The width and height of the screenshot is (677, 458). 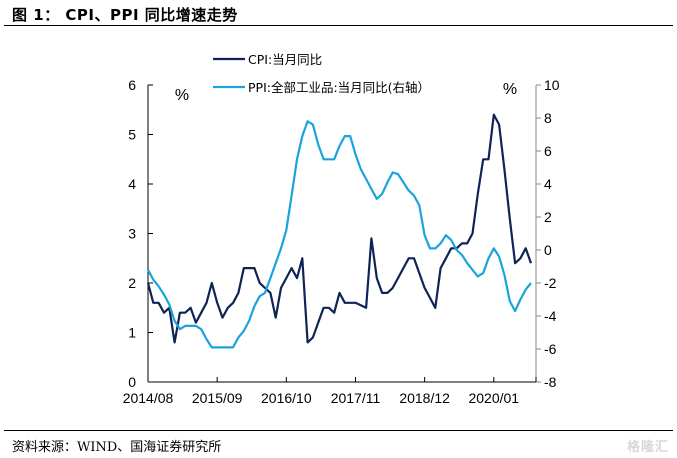 What do you see at coordinates (550, 316) in the screenshot?
I see `right-tick-label: -4` at bounding box center [550, 316].